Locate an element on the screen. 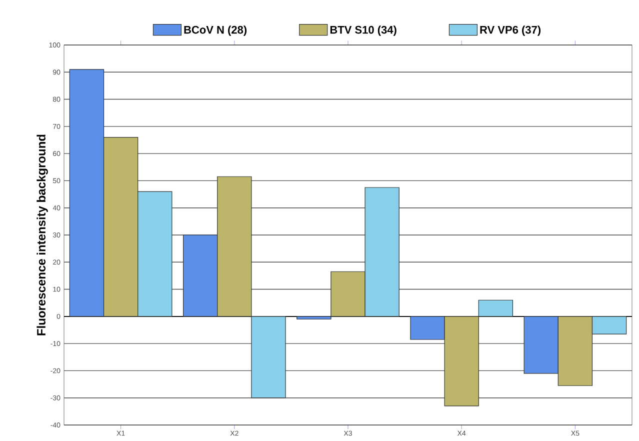 The image size is (639, 441). legend-label: RV VP6 (37) is located at coordinates (510, 31).